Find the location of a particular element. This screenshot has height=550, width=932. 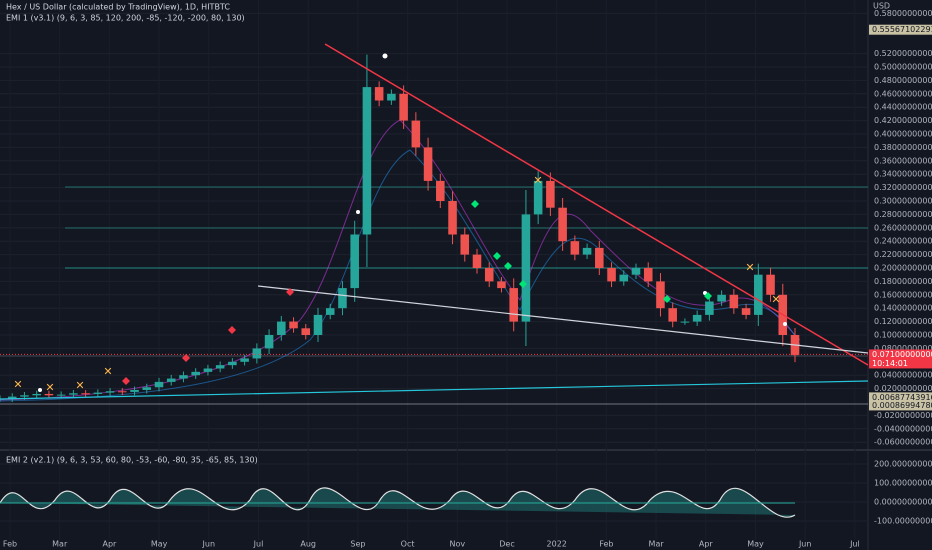

countdown-label: 10:14:01 is located at coordinates (890, 363).